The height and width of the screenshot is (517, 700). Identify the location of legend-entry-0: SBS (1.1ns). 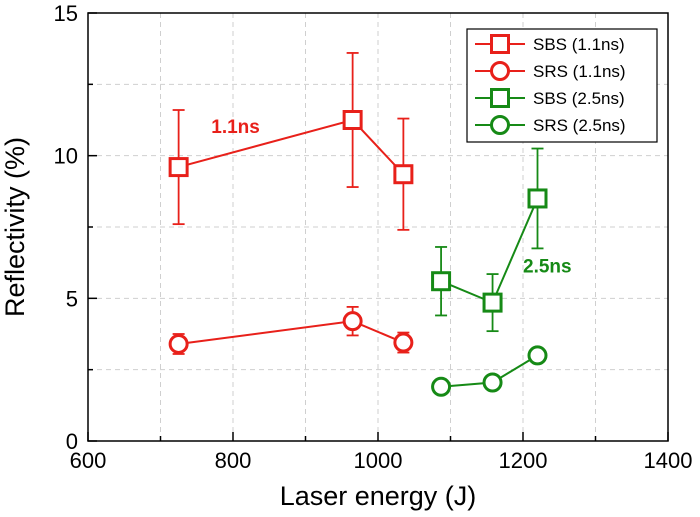
(550, 44).